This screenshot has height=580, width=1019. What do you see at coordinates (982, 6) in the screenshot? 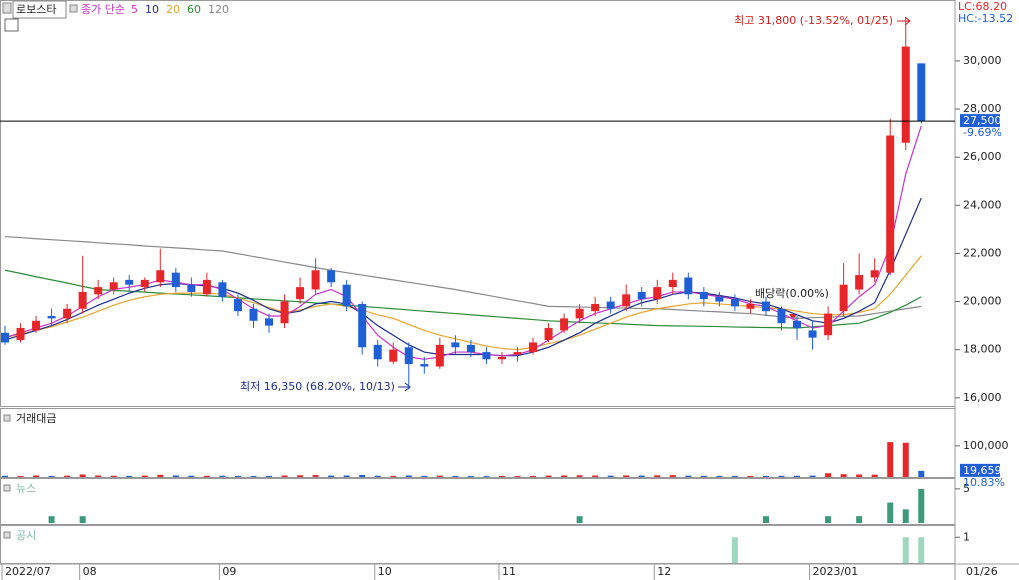
I see `lc: LC:68.20` at bounding box center [982, 6].